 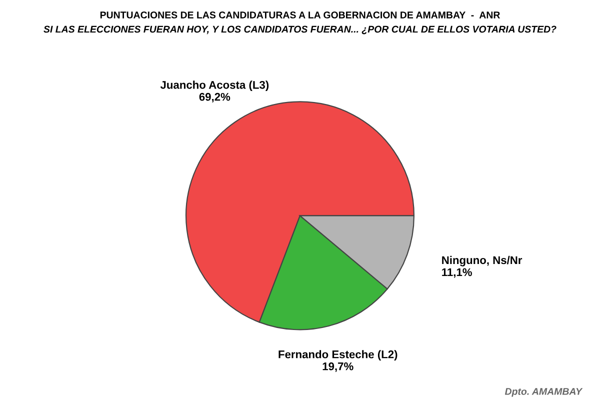 What do you see at coordinates (300, 15) in the screenshot?
I see `chart-title: PUNTUACIONES DE LAS CANDIDATURAS A LA GOBERNACION DE AMAMBAY - ANR` at bounding box center [300, 15].